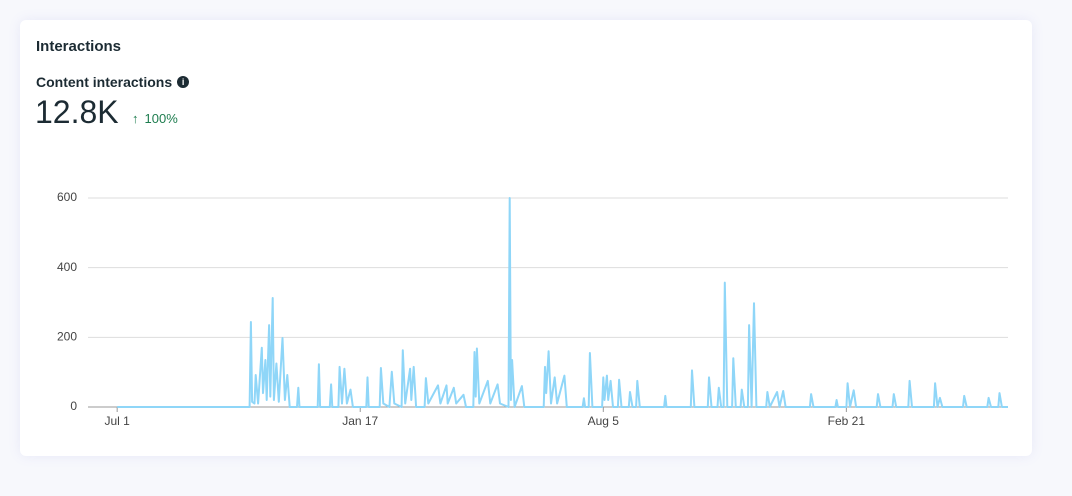 This screenshot has width=1072, height=496. What do you see at coordinates (847, 421) in the screenshot?
I see `x-tick-label: Feb 21` at bounding box center [847, 421].